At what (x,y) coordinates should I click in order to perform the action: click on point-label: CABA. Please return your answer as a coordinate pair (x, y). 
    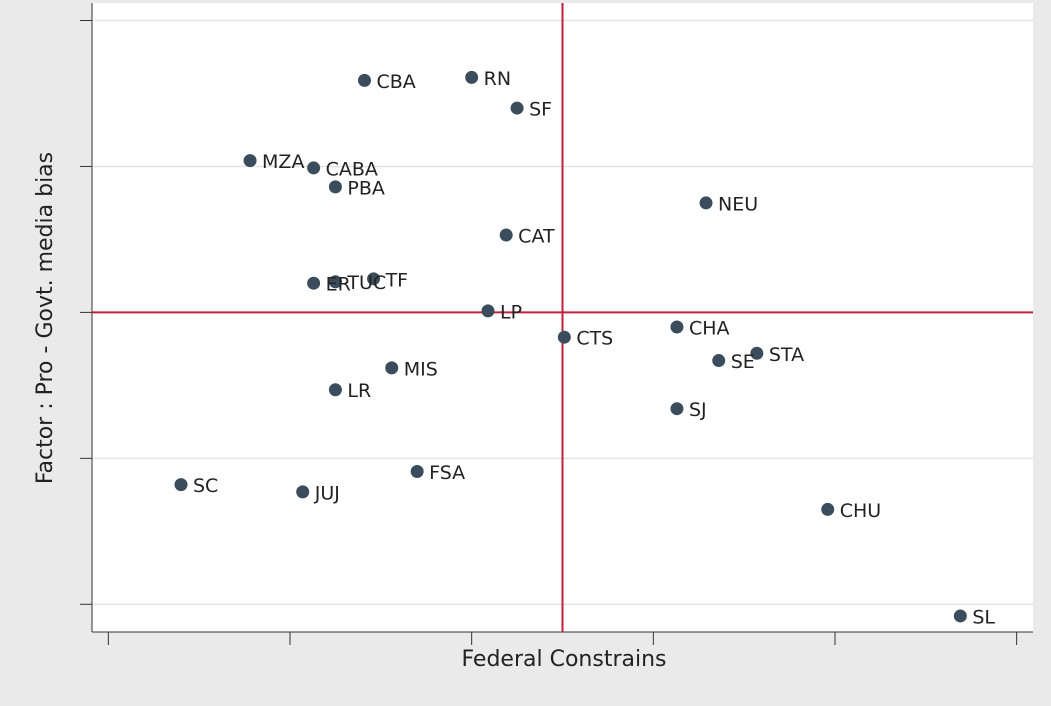
    Looking at the image, I should click on (352, 169).